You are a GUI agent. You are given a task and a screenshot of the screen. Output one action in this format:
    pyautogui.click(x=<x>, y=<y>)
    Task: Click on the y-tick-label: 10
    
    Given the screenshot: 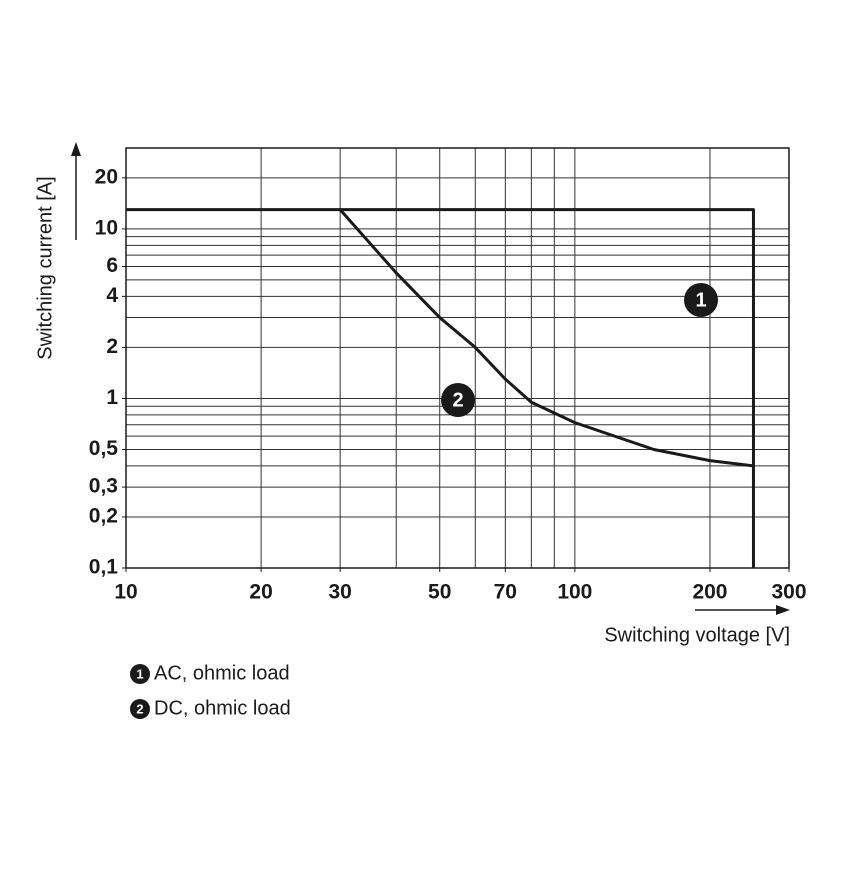 What is the action you would take?
    pyautogui.click(x=106, y=227)
    